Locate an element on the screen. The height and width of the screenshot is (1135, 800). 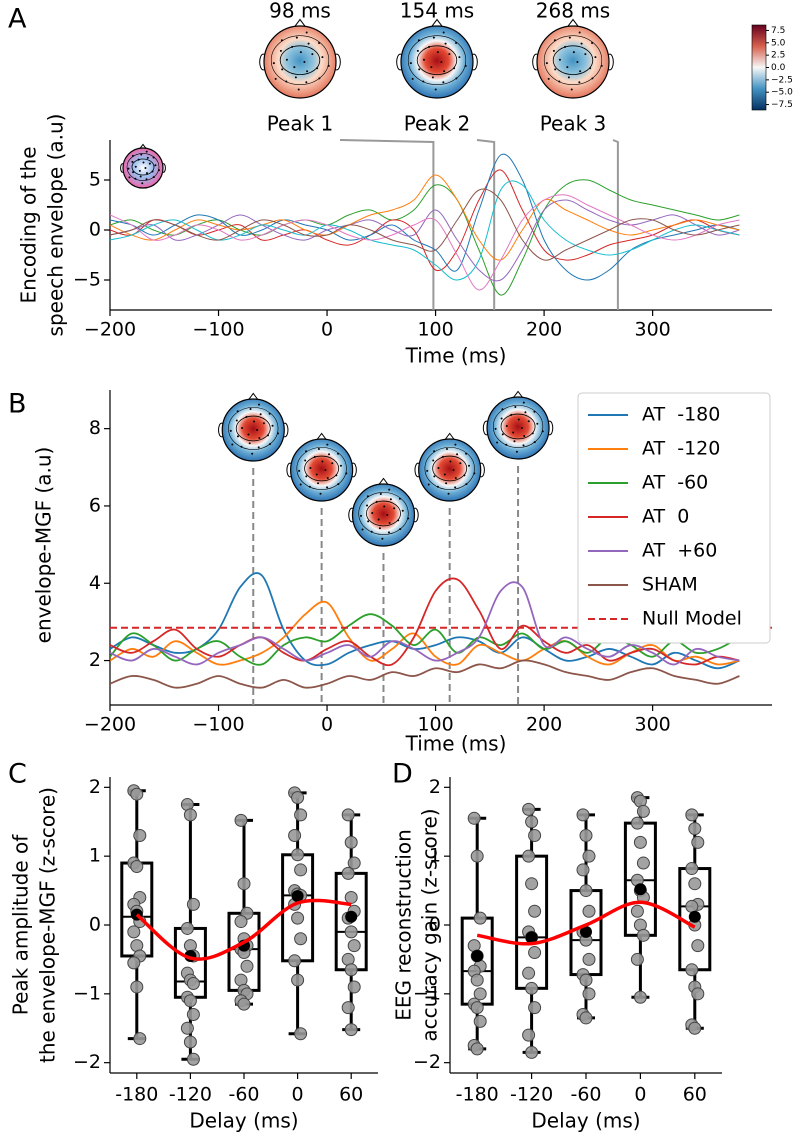
x-tick-label: -60 is located at coordinates (243, 1095).